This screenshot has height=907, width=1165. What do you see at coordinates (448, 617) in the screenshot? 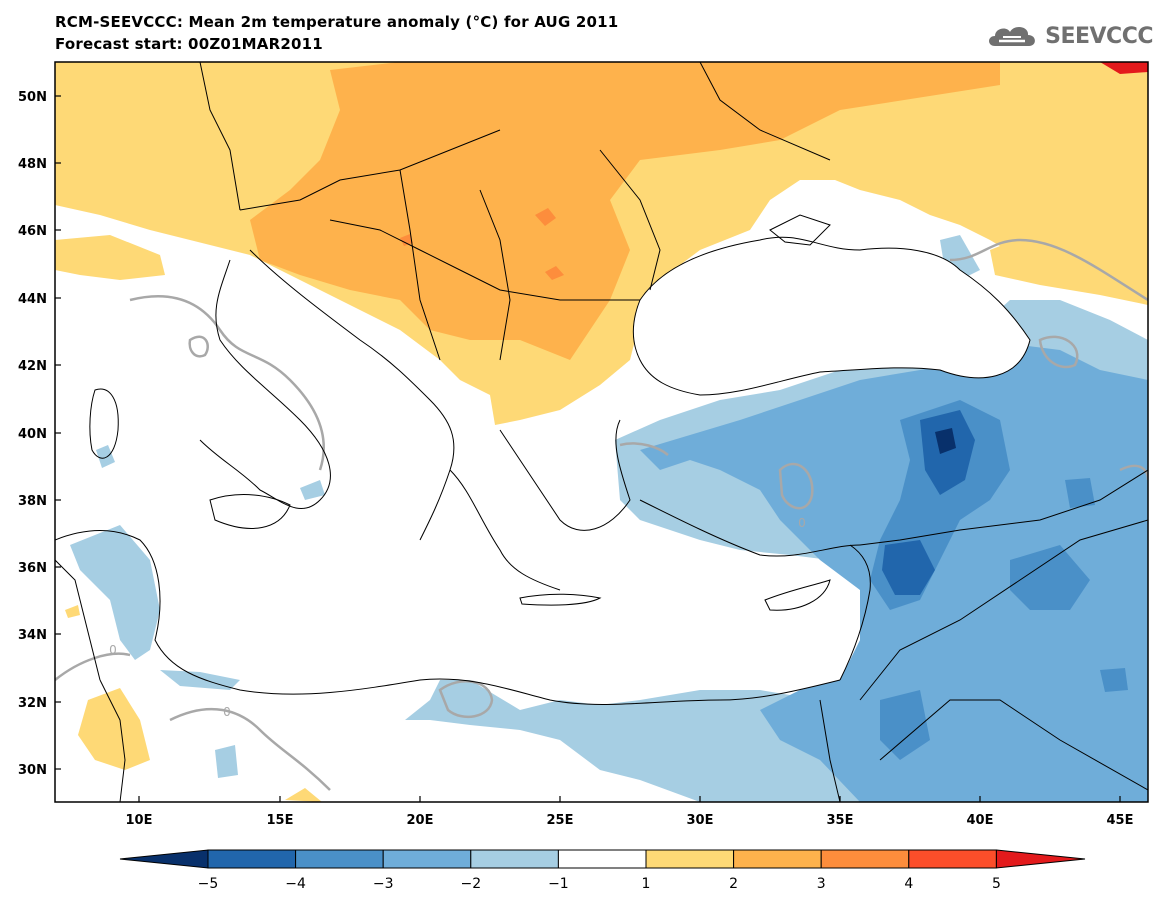
I see `north-africa-coast` at bounding box center [448, 617].